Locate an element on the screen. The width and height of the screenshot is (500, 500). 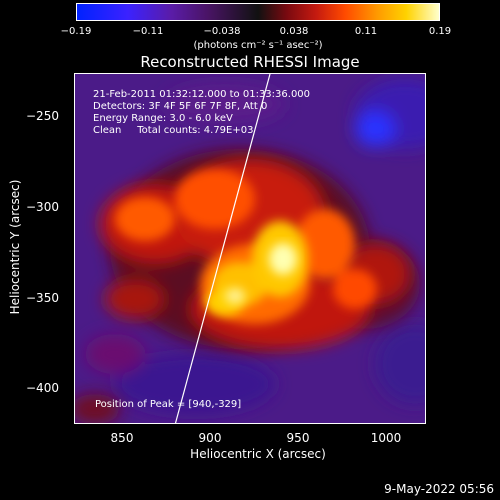
colorbar-tick: 0.19 is located at coordinates (440, 31).